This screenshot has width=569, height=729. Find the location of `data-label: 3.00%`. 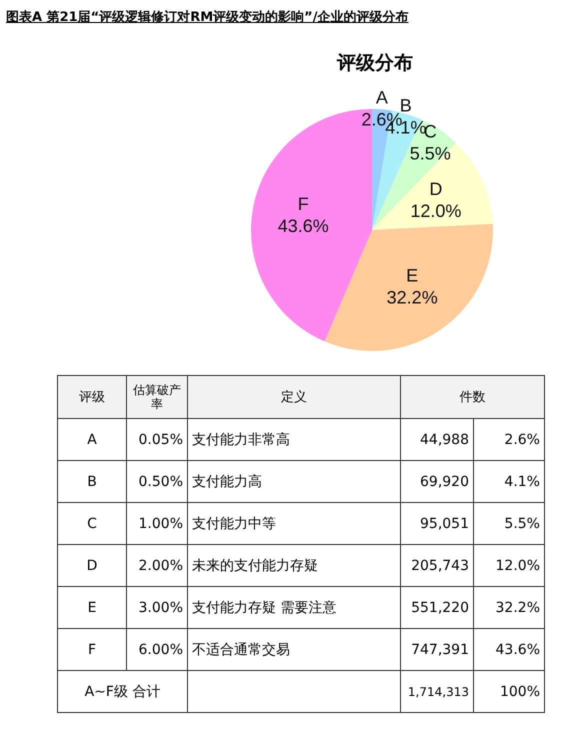

data-label: 3.00% is located at coordinates (157, 607).